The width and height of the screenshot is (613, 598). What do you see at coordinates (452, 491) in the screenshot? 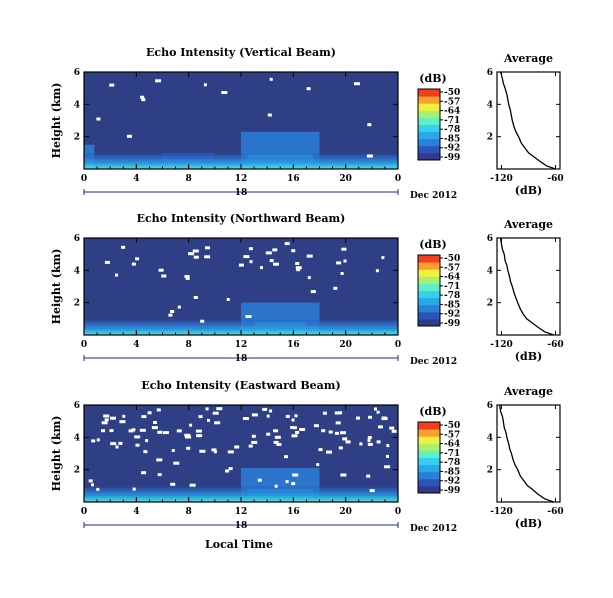
I see `colorbar-tick-label: -99` at bounding box center [452, 491].